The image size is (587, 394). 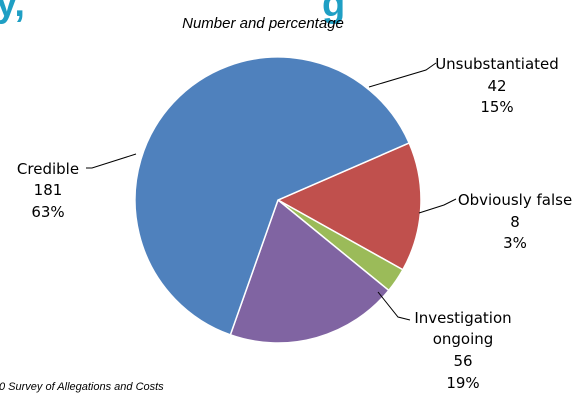 What do you see at coordinates (496, 86) in the screenshot?
I see `label-unsubstantiated-value: 42` at bounding box center [496, 86].